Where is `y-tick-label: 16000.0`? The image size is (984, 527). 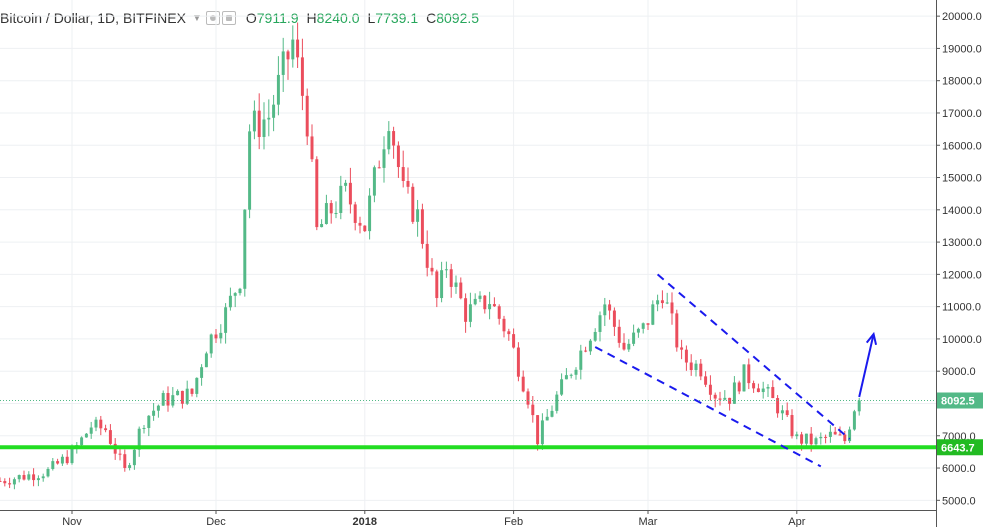
y-tick-label: 16000.0 is located at coordinates (962, 146).